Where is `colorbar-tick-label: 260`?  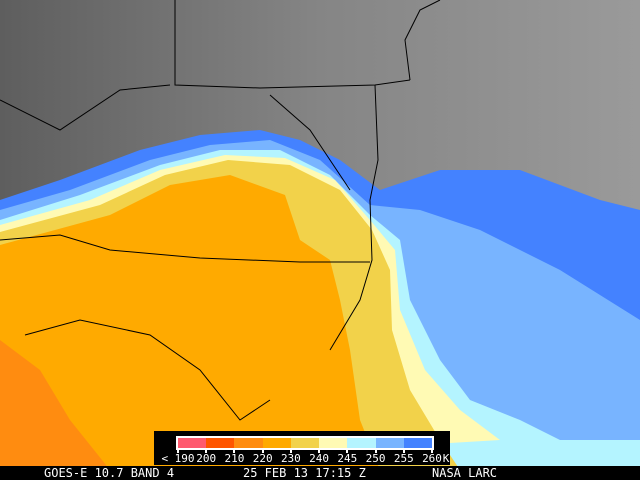
colorbar-tick-label: 260 is located at coordinates (432, 458).